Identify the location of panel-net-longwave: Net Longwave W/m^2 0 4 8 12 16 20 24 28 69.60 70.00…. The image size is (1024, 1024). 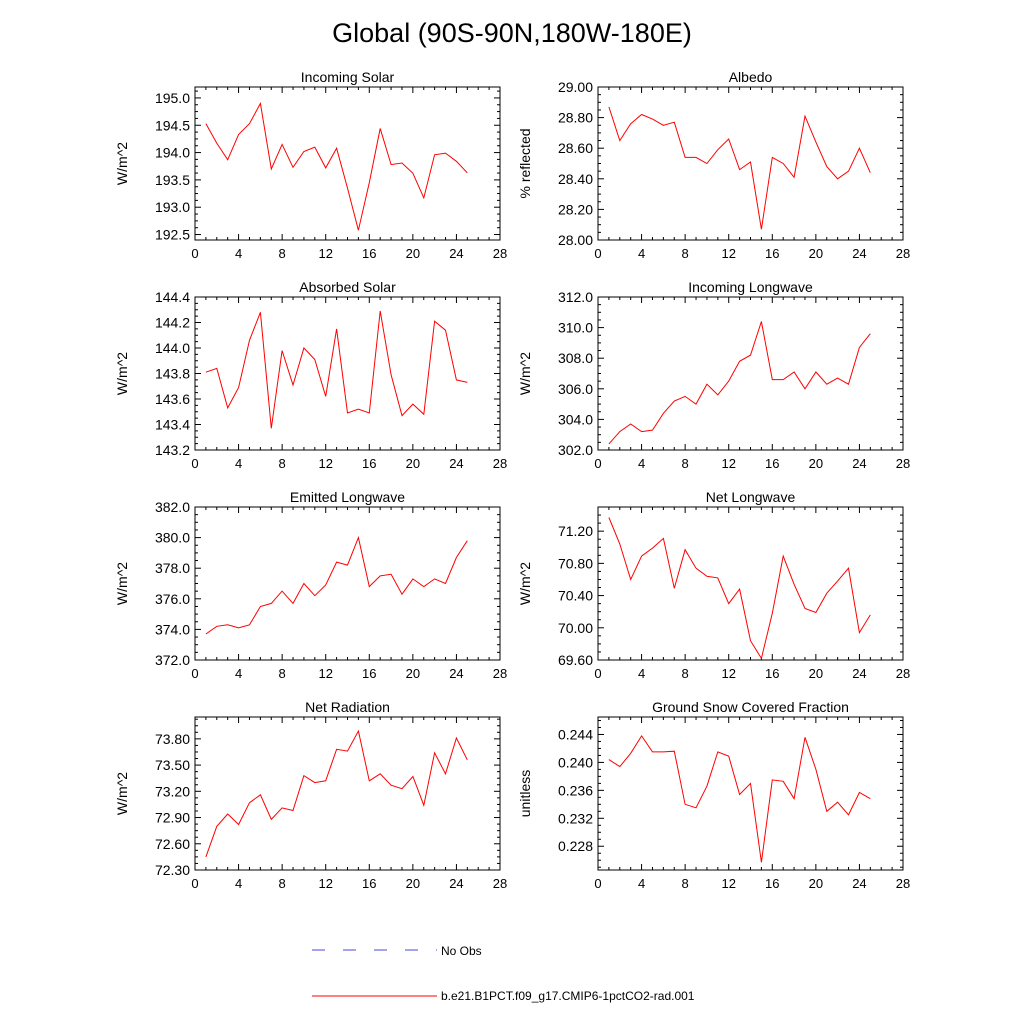
(713, 585).